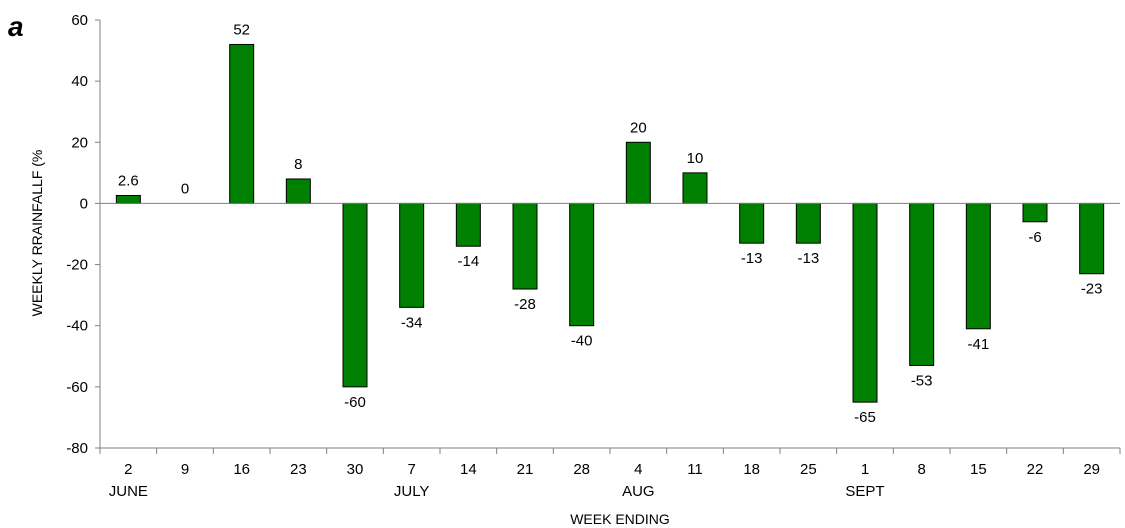 The height and width of the screenshot is (528, 1125). I want to click on panel-label: a, so click(16, 26).